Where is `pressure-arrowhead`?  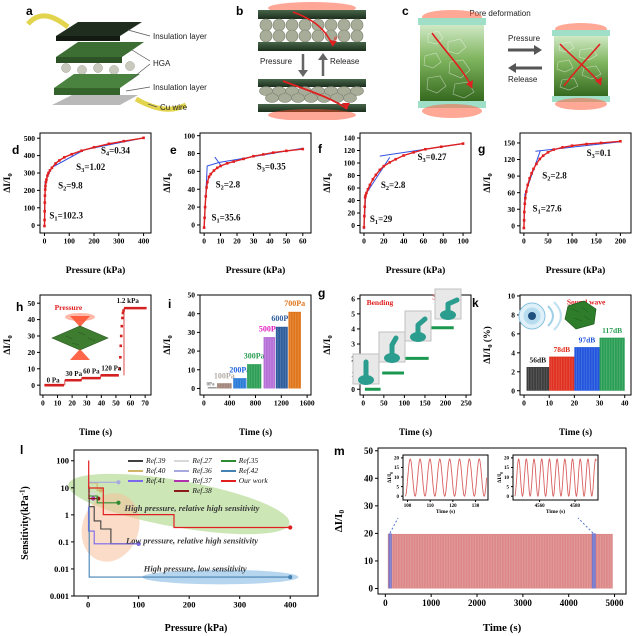
pressure-arrowhead is located at coordinates (303, 73).